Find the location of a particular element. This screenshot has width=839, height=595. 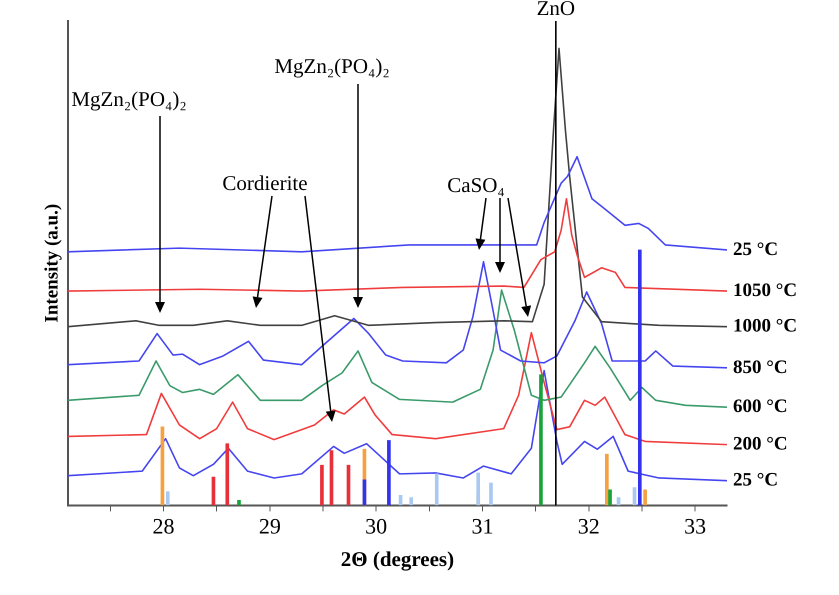

y-axis-title: Intensity (a.u.) is located at coordinates (51, 263).